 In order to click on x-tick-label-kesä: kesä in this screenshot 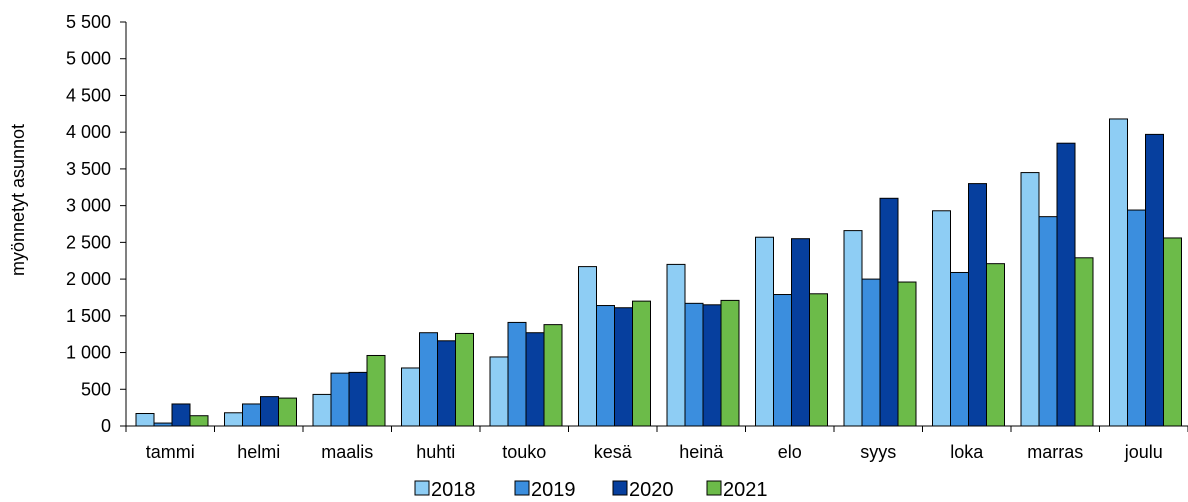, I will do `click(613, 452)`.